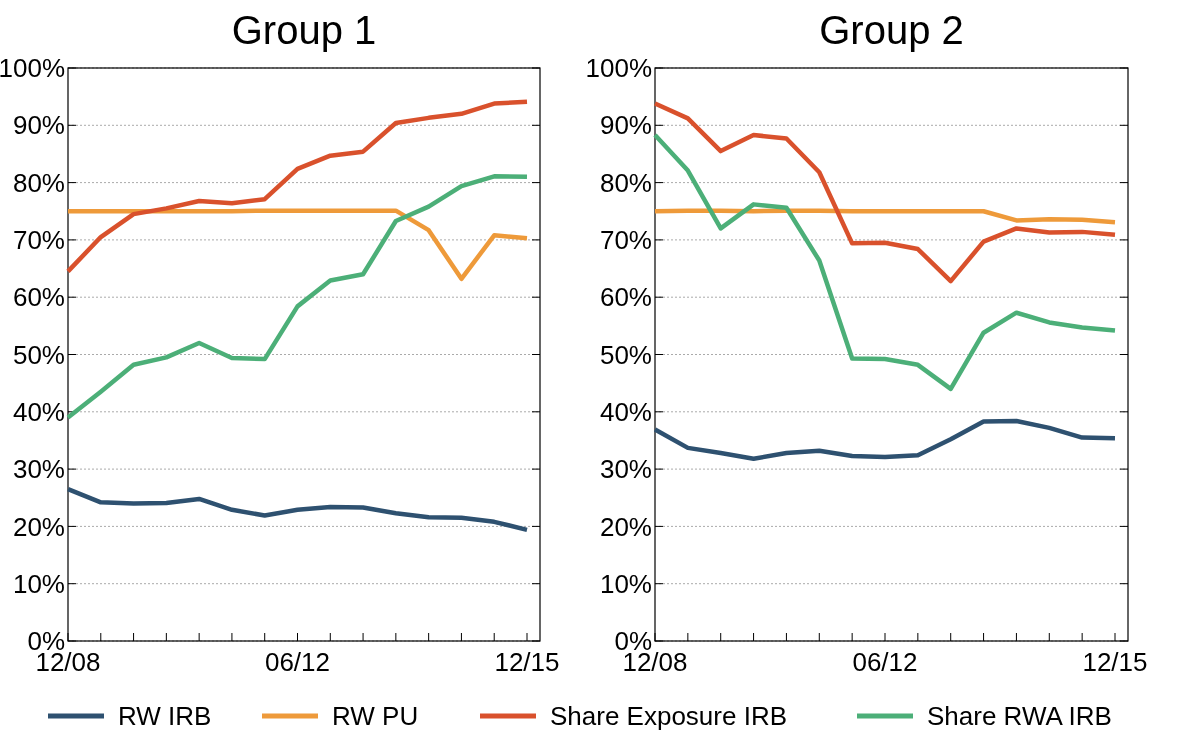 The width and height of the screenshot is (1177, 733). I want to click on chart-title: Group 2, so click(891, 30).